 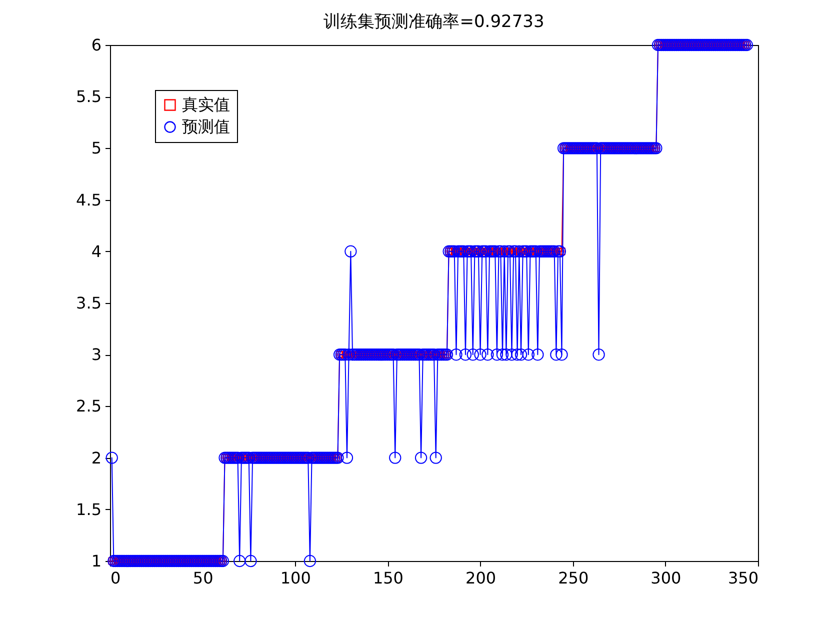 I want to click on x-tick-label: 100, so click(x=295, y=578).